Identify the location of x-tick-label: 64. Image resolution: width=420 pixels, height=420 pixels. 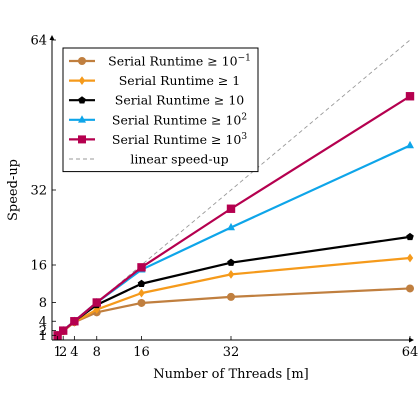
(410, 352).